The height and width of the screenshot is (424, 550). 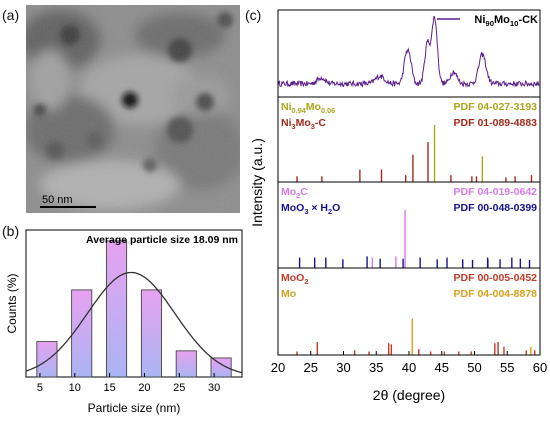 What do you see at coordinates (162, 240) in the screenshot?
I see `average-size-annotation: Average particle size 18.09 nm` at bounding box center [162, 240].